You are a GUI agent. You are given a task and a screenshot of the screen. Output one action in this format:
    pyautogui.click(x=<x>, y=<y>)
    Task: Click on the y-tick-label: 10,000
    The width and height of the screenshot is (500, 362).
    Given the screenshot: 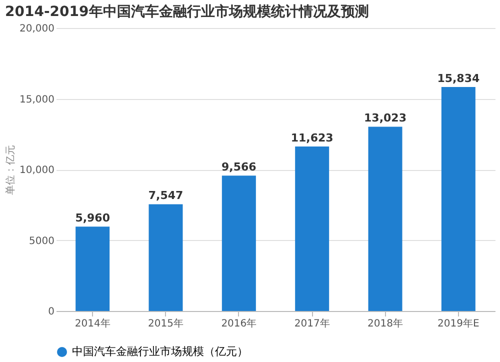 What is the action you would take?
    pyautogui.click(x=37, y=170)
    